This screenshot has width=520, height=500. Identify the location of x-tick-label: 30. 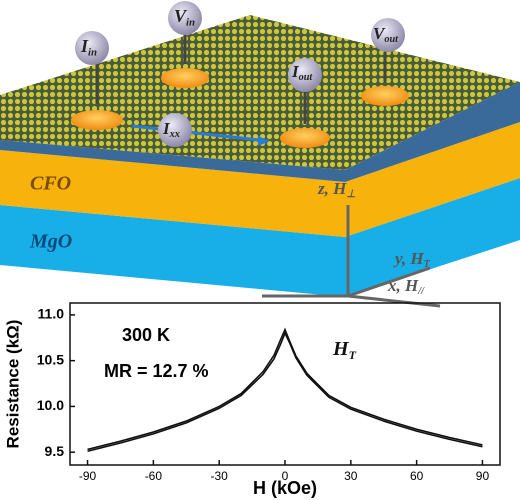
(351, 476).